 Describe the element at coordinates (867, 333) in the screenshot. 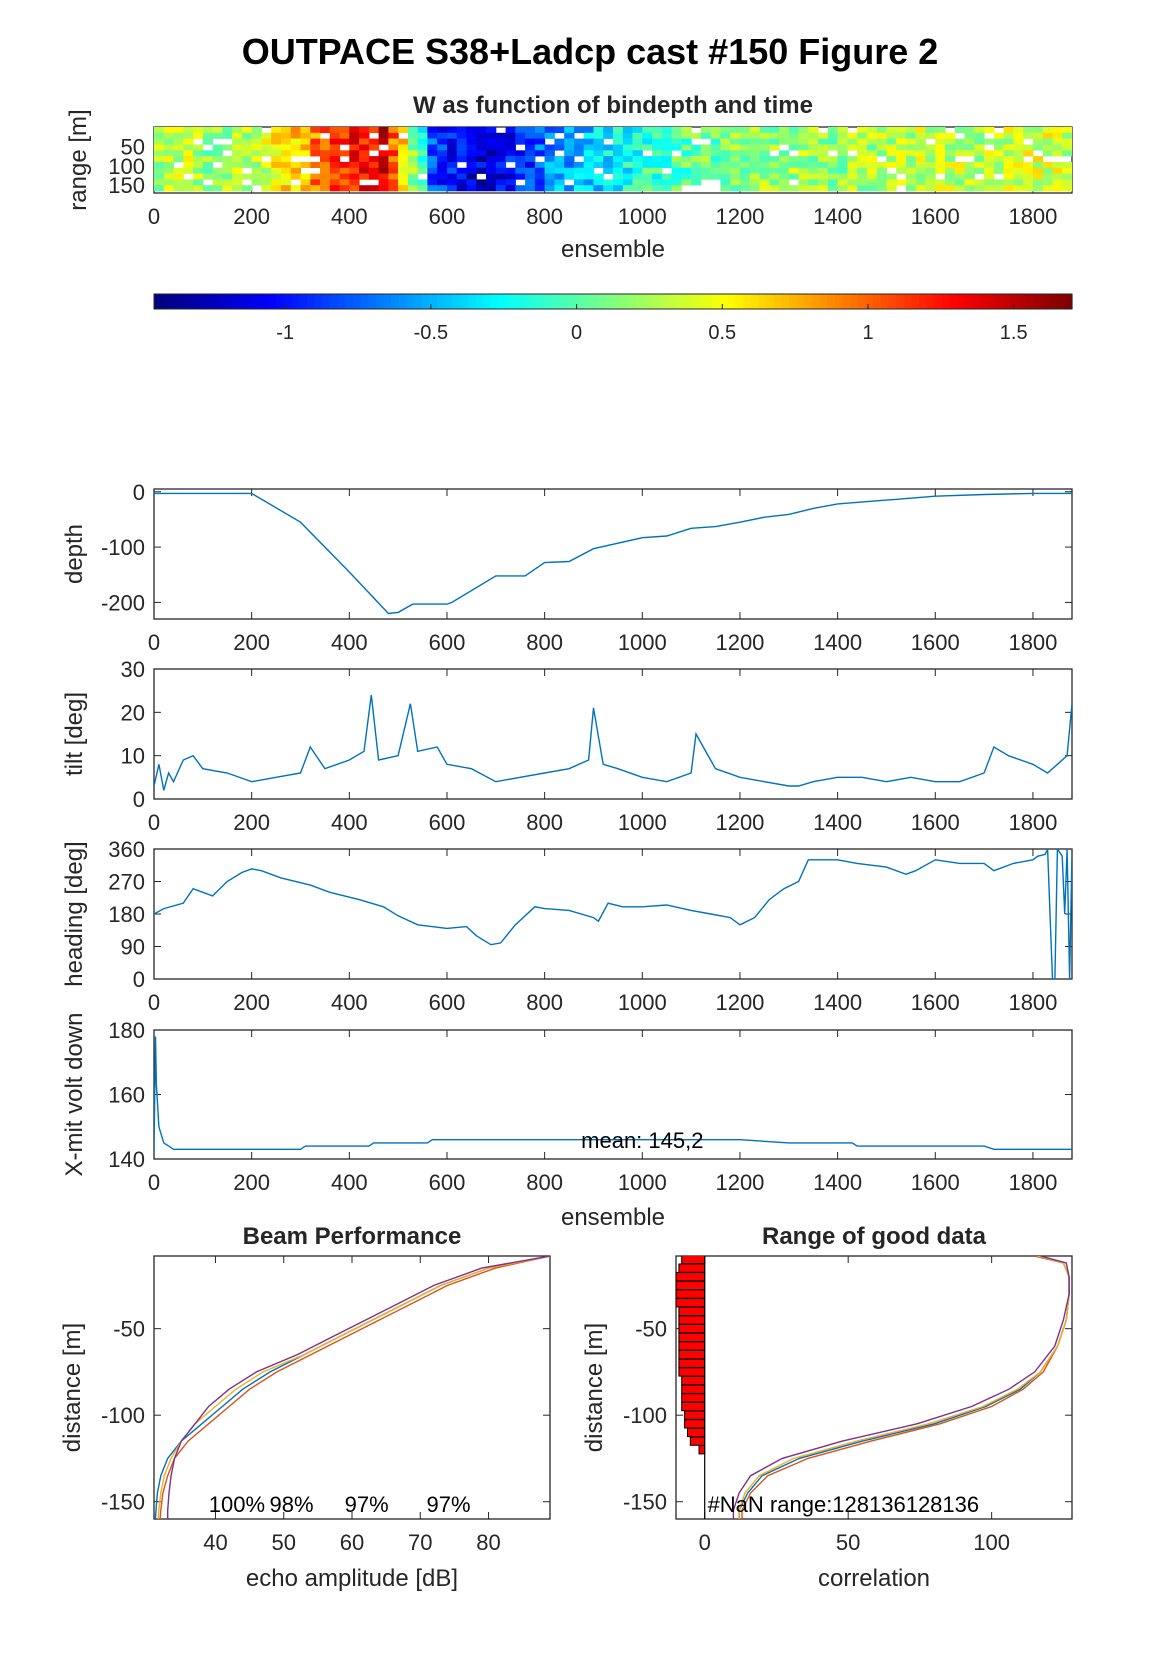

I see `colorbar-tick-label: 1` at that location.